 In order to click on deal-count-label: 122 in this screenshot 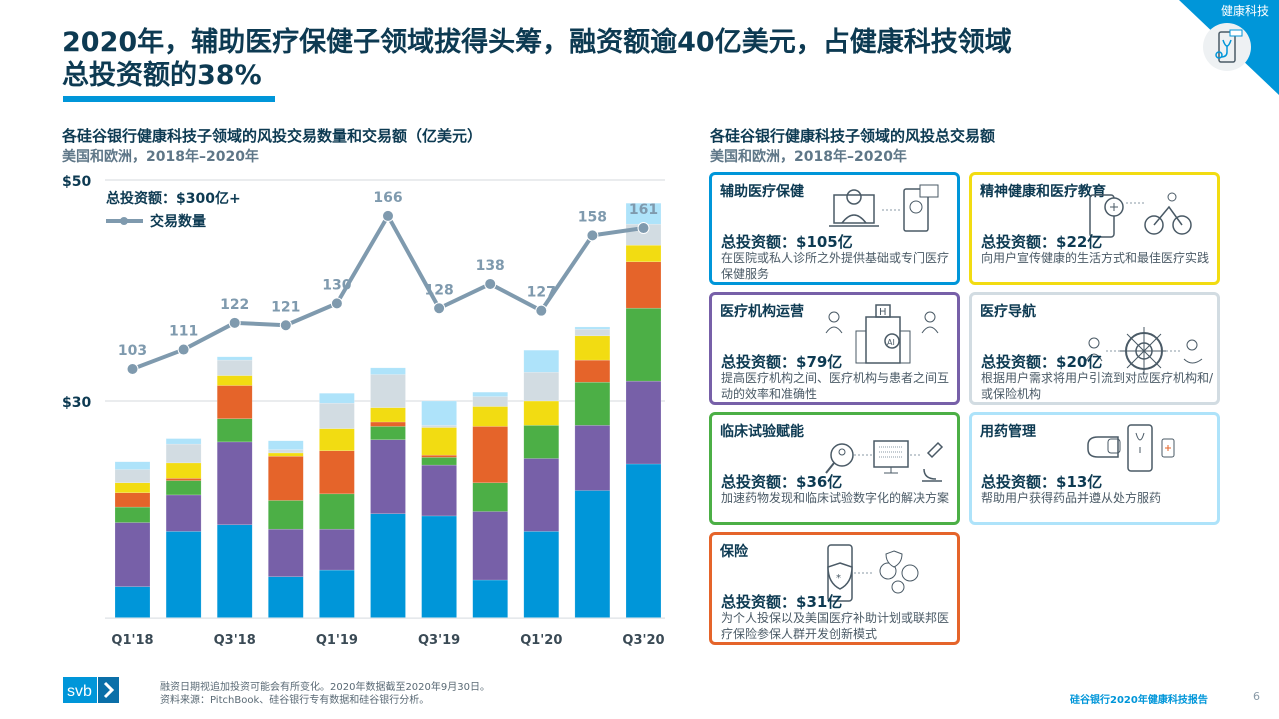, I will do `click(234, 305)`.